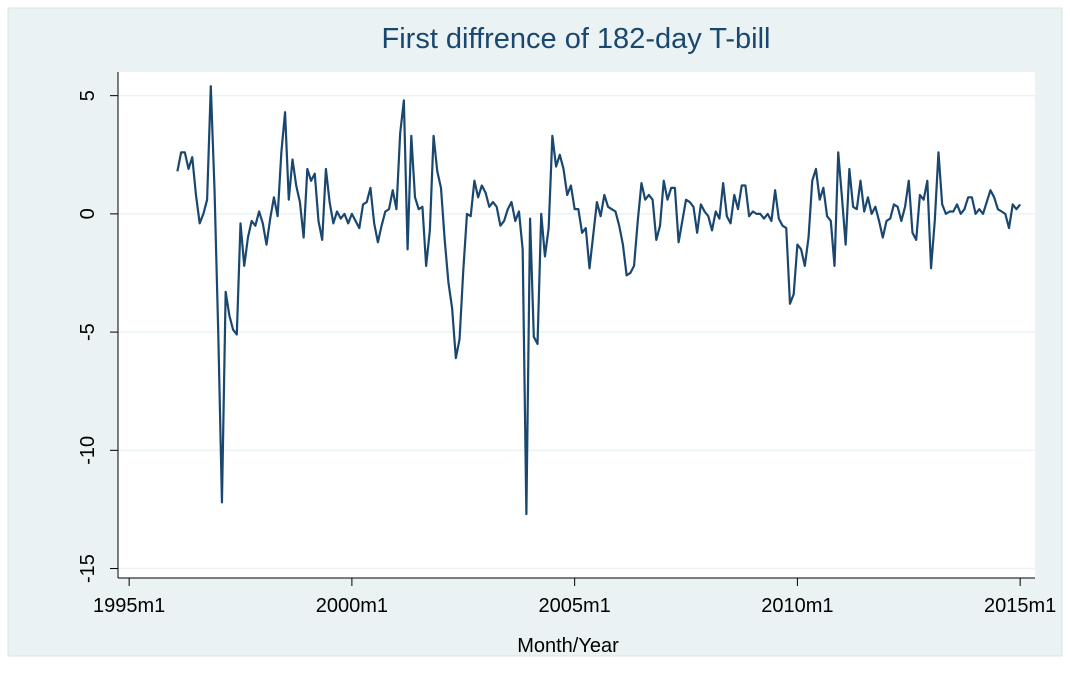  Describe the element at coordinates (88, 95) in the screenshot. I see `y-tick-label: 5` at that location.